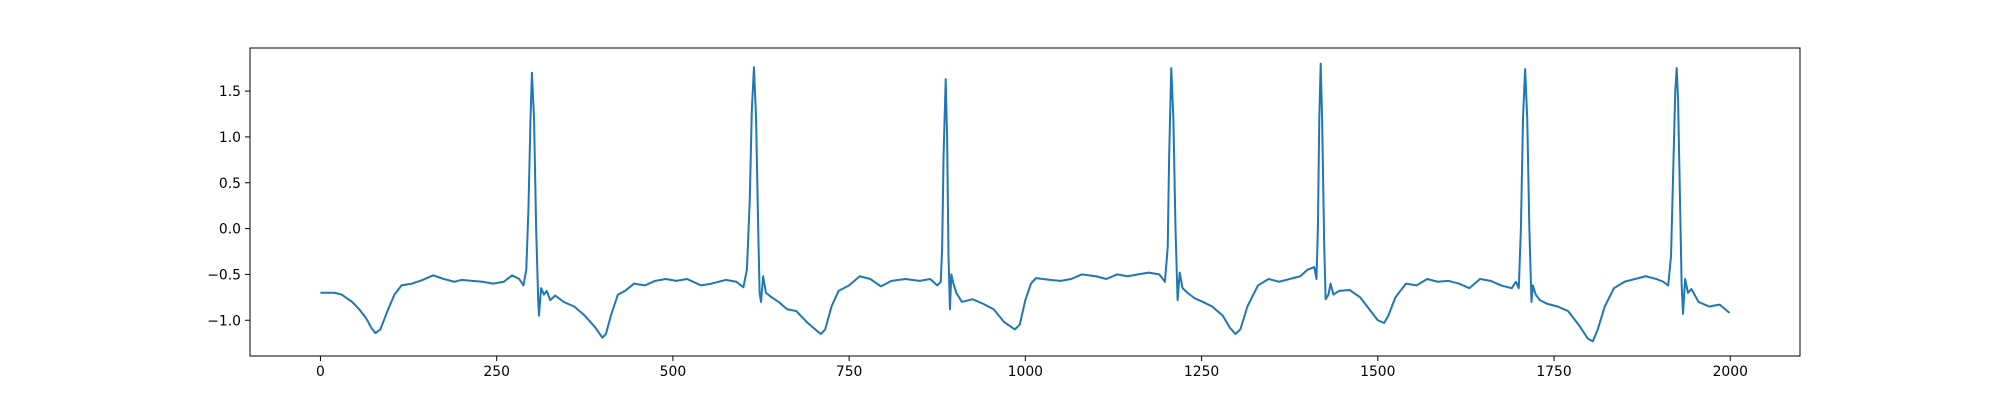 The width and height of the screenshot is (2000, 400). I want to click on y-tick-label: −0.5, so click(224, 275).